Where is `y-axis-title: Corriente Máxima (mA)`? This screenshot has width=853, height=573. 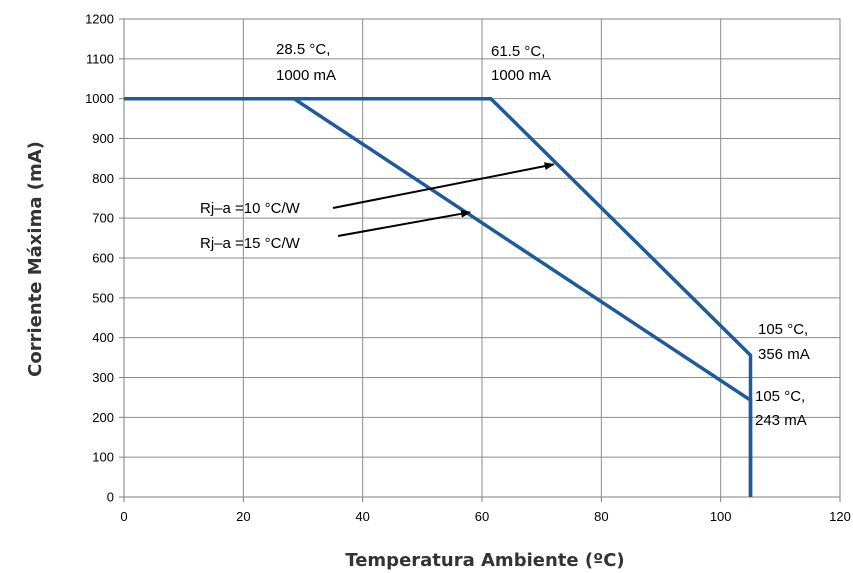
y-axis-title: Corriente Máxima (mA) is located at coordinates (35, 259).